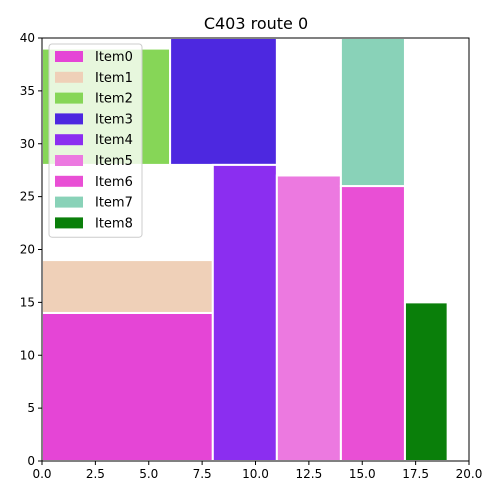  Describe the element at coordinates (308, 318) in the screenshot. I see `bar-item5` at that location.